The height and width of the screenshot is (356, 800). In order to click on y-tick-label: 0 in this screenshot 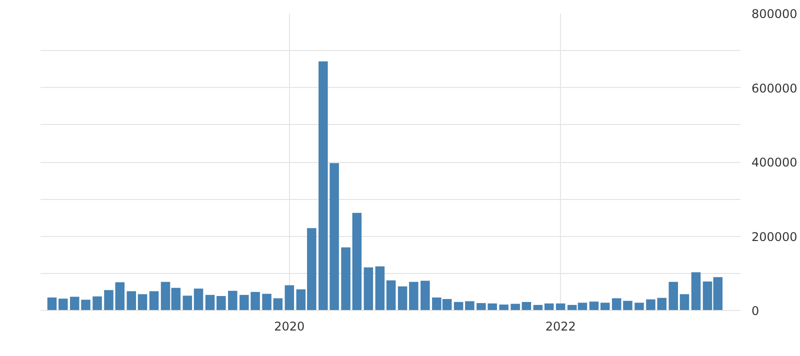, I will do `click(756, 311)`.